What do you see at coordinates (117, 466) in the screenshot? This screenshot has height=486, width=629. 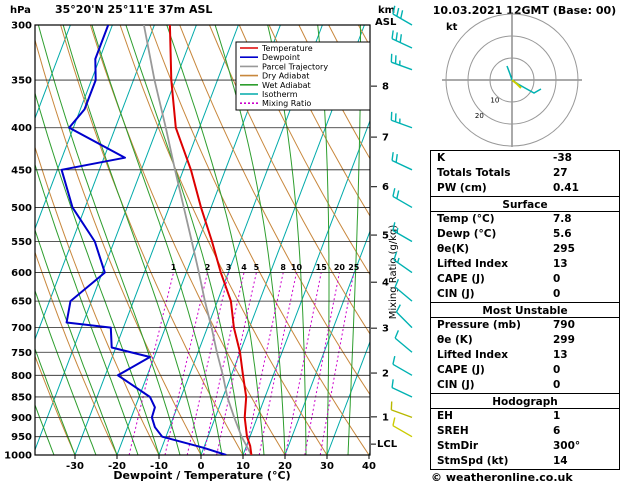 I see `svg-text: -20` at bounding box center [117, 466].